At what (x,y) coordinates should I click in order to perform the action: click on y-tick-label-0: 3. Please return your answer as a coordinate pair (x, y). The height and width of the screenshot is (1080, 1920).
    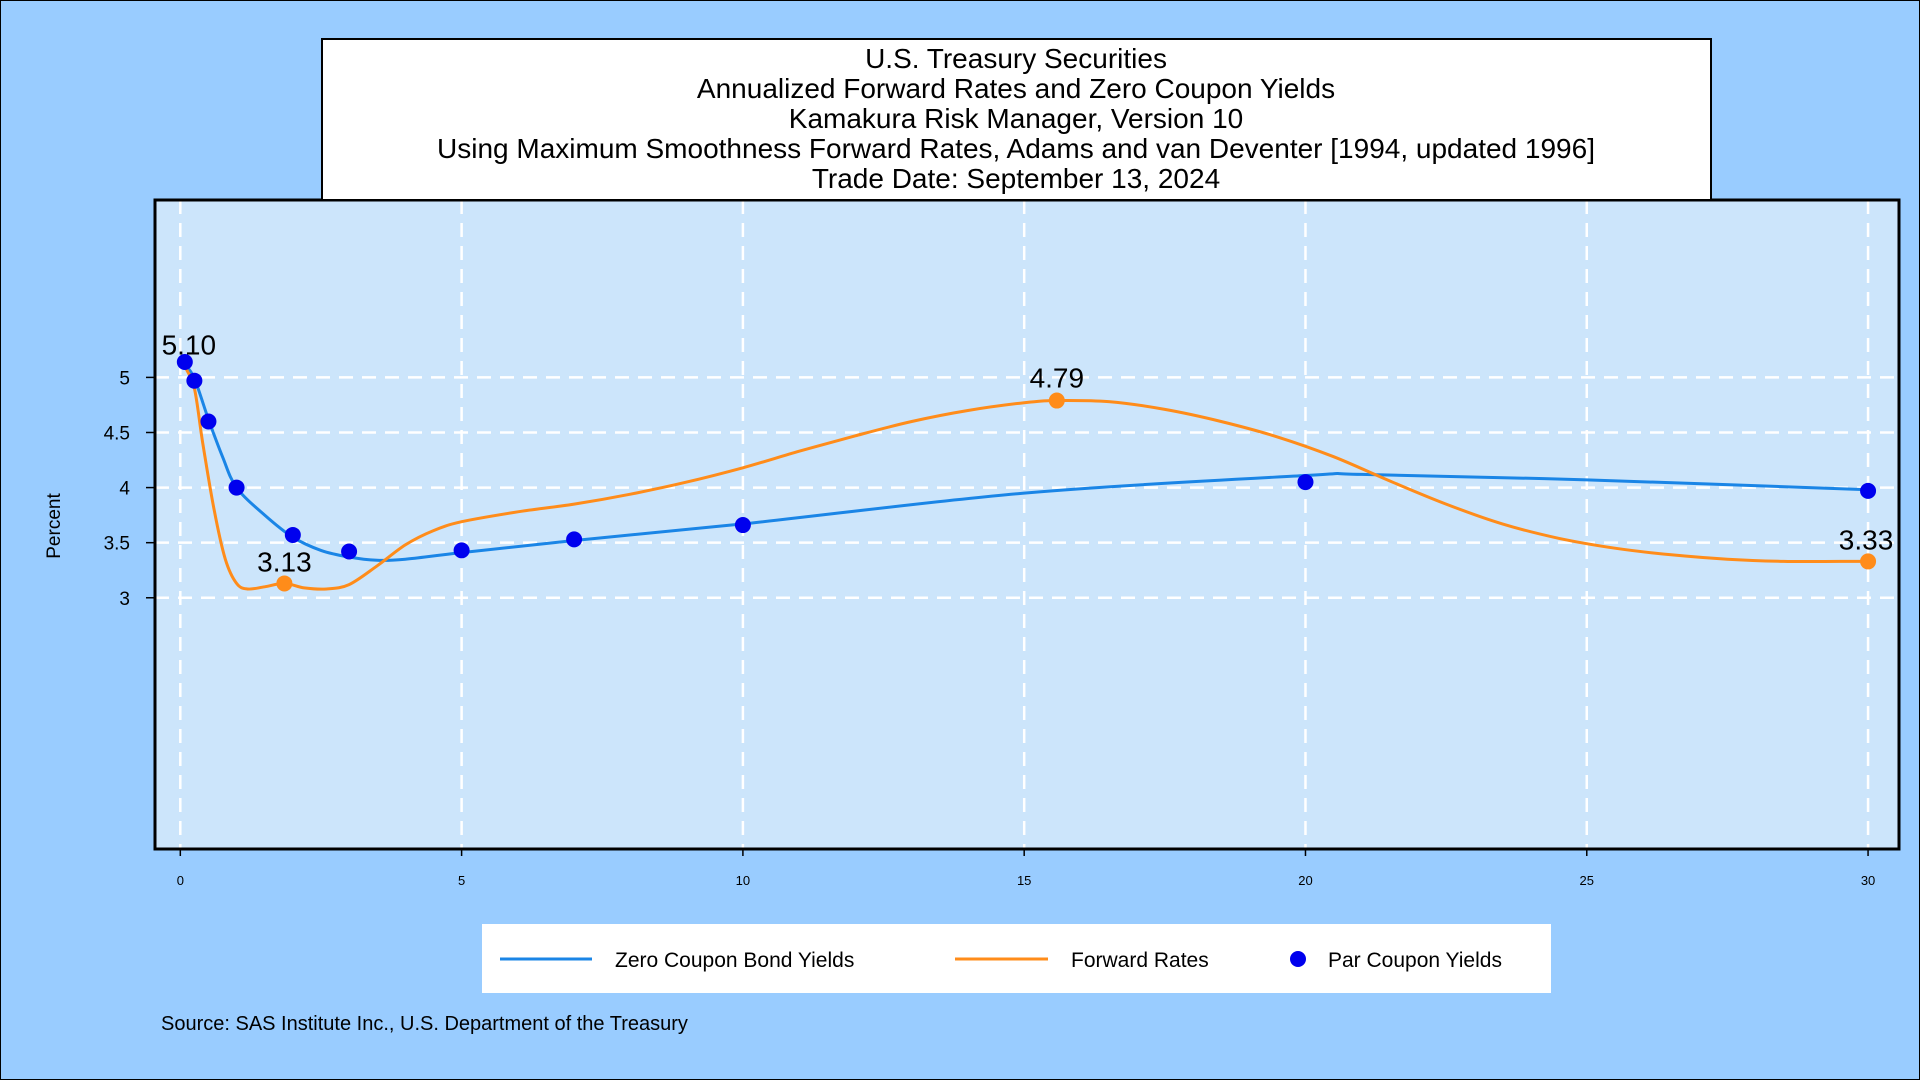
    Looking at the image, I should click on (124, 599).